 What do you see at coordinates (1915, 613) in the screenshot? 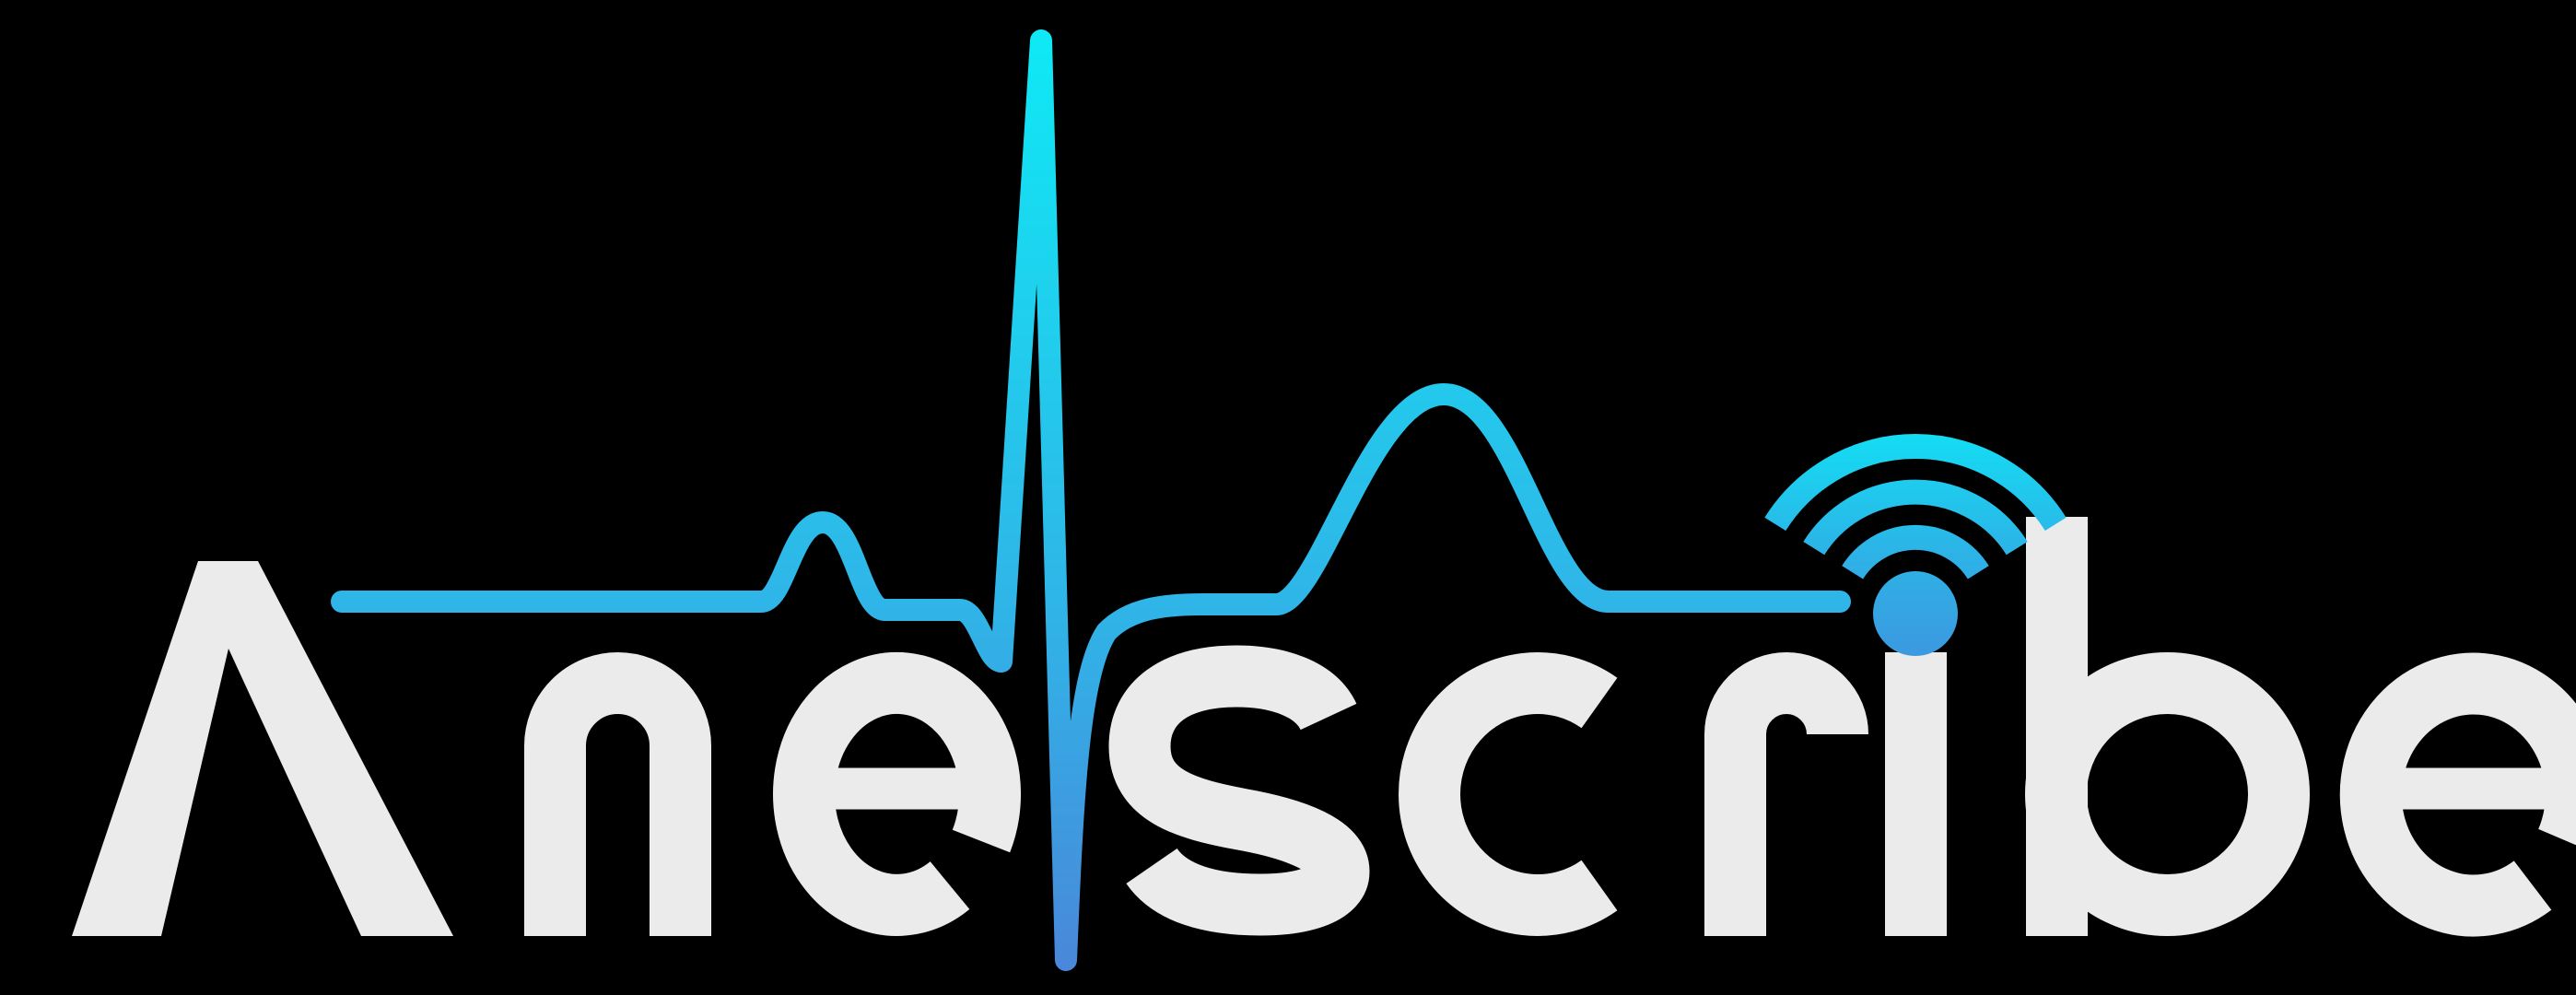
I see `wifi-dot` at bounding box center [1915, 613].